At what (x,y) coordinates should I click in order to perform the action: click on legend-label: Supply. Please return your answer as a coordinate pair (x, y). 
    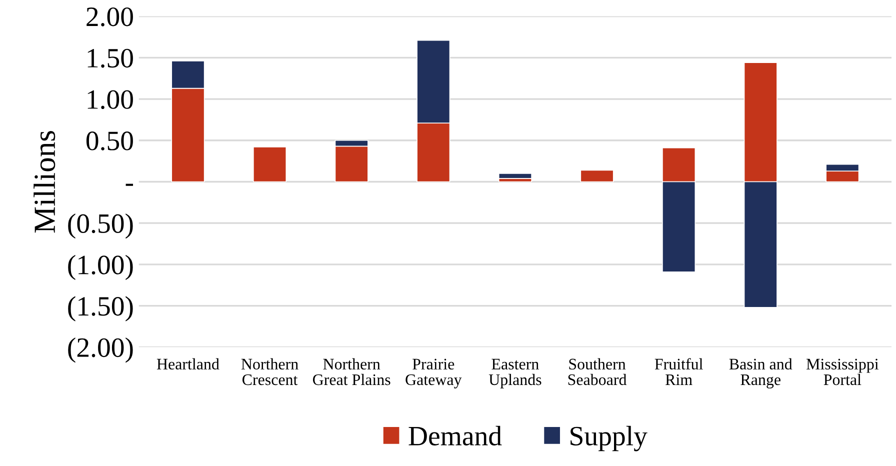
    Looking at the image, I should click on (609, 439).